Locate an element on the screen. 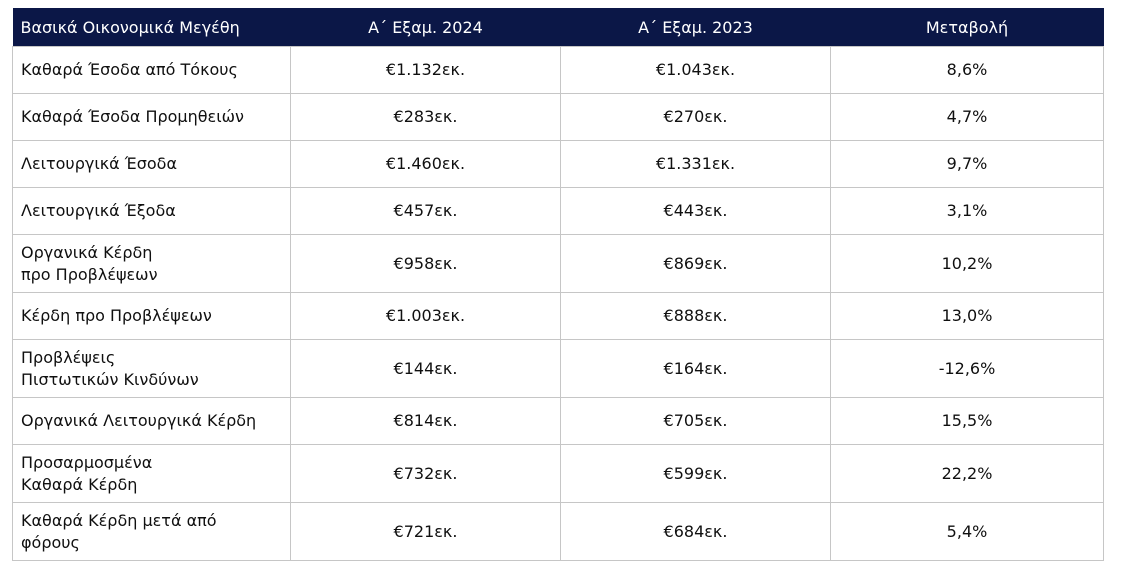 The image size is (1130, 571). value-h1-2023: €888εκ. is located at coordinates (695, 316).